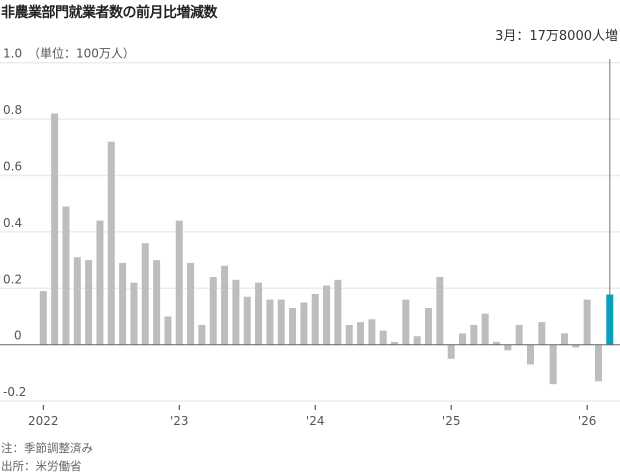 Image resolution: width=620 pixels, height=475 pixels. What do you see at coordinates (47, 448) in the screenshot?
I see `note-text: 注：季節調整済み` at bounding box center [47, 448].